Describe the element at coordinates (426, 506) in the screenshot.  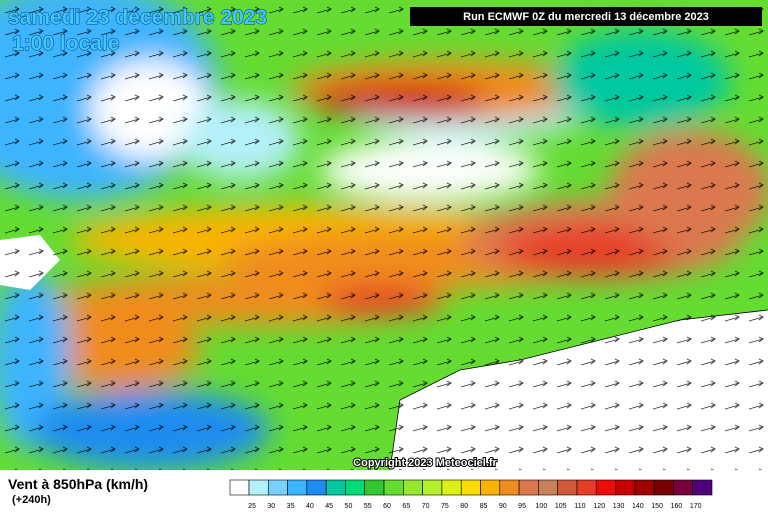
I see `scale-label: 70` at that location.